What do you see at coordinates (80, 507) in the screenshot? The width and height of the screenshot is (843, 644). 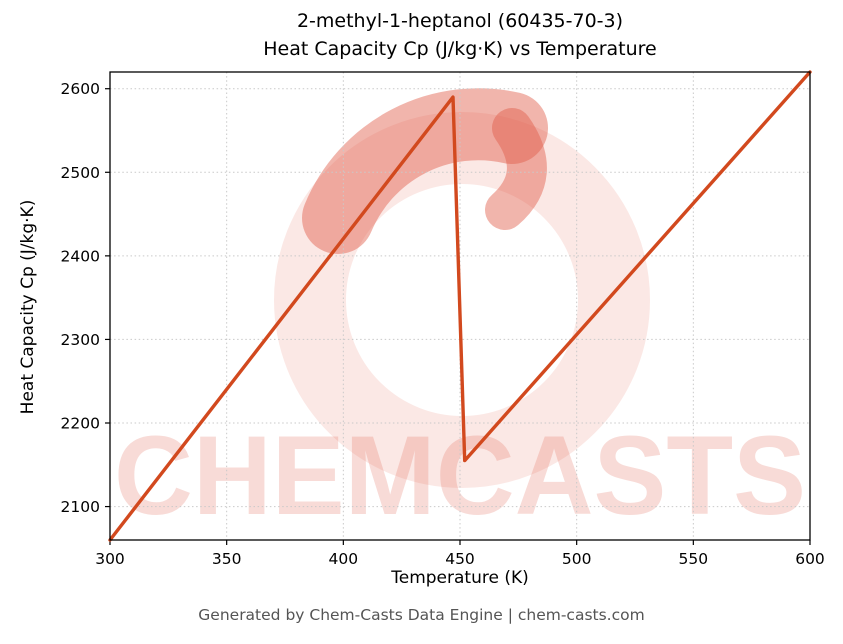 I see `y-tick-label: 2100` at bounding box center [80, 507].